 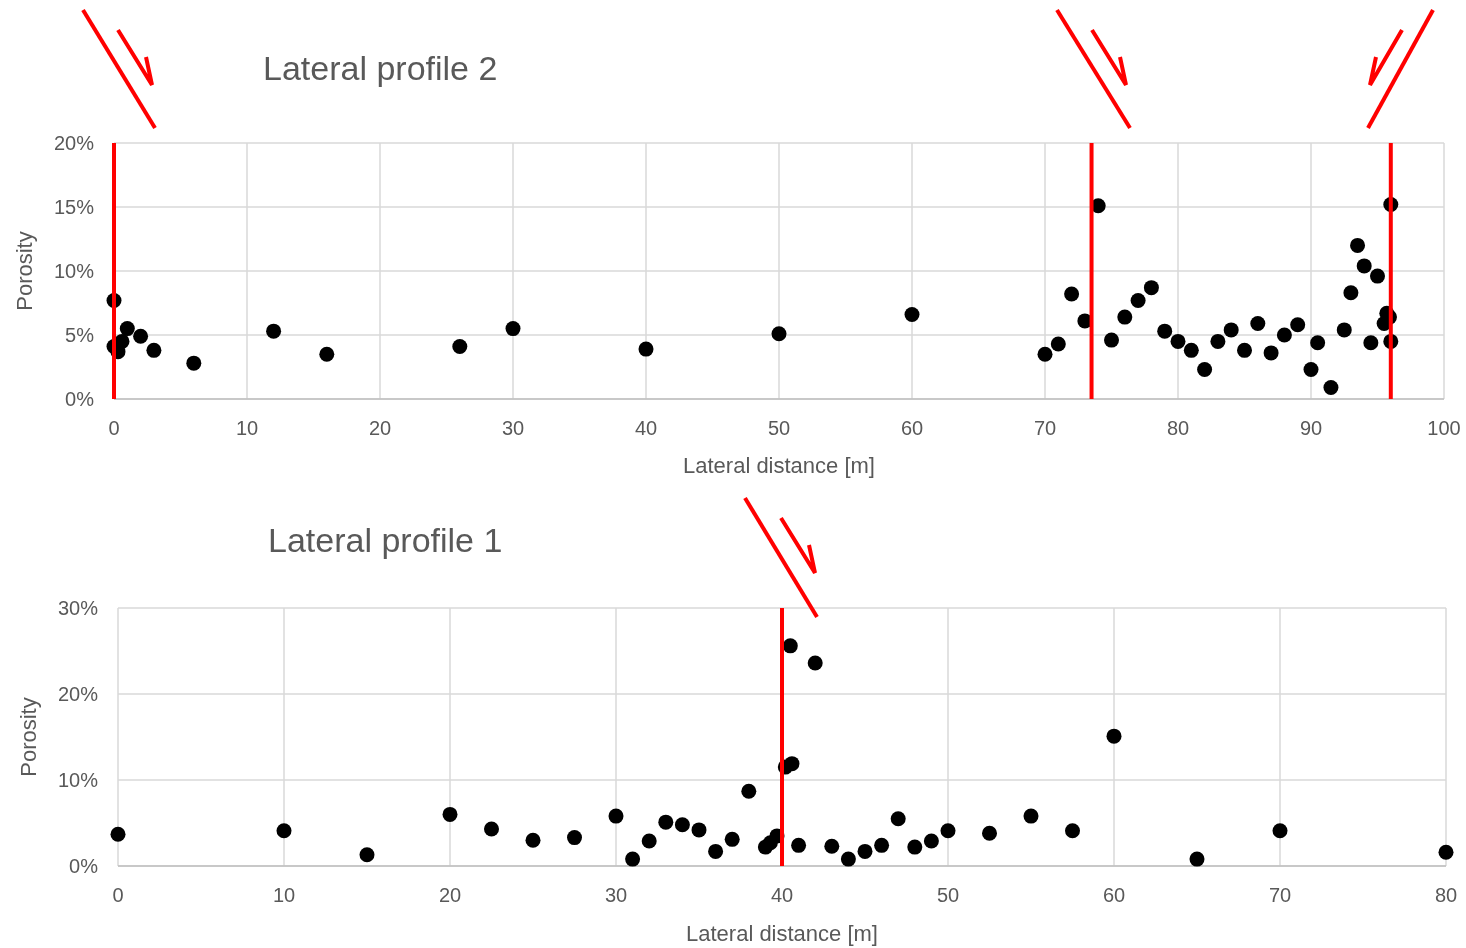 What do you see at coordinates (114, 428) in the screenshot?
I see `x-tick-label: 0` at bounding box center [114, 428].